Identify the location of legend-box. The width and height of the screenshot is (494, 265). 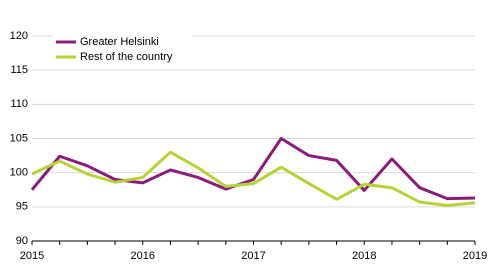
(122, 50).